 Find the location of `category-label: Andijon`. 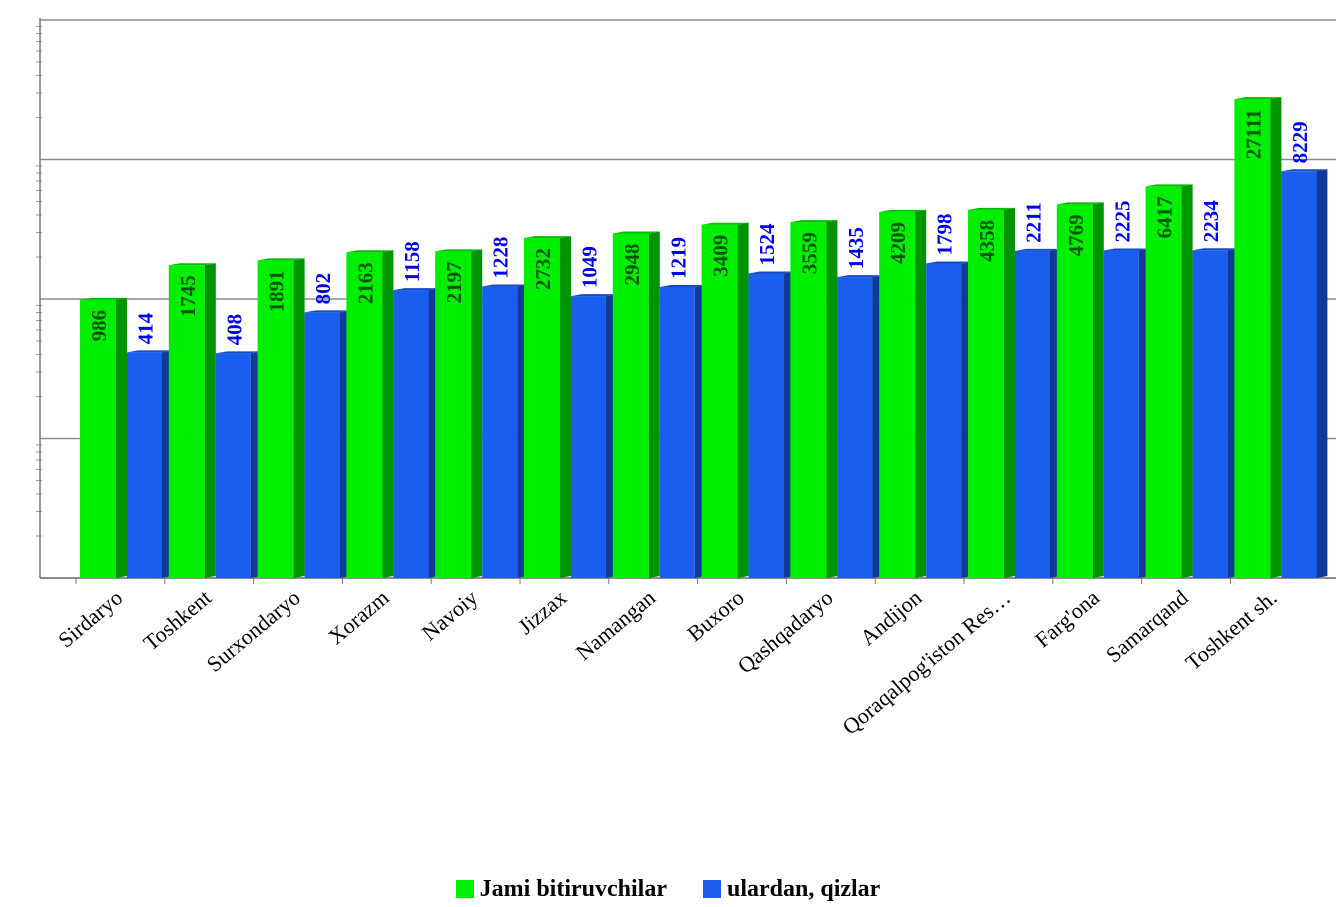

category-label: Andijon is located at coordinates (890, 618).